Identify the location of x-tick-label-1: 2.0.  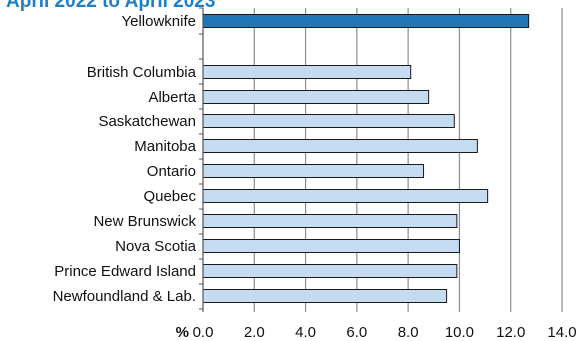
(254, 332).